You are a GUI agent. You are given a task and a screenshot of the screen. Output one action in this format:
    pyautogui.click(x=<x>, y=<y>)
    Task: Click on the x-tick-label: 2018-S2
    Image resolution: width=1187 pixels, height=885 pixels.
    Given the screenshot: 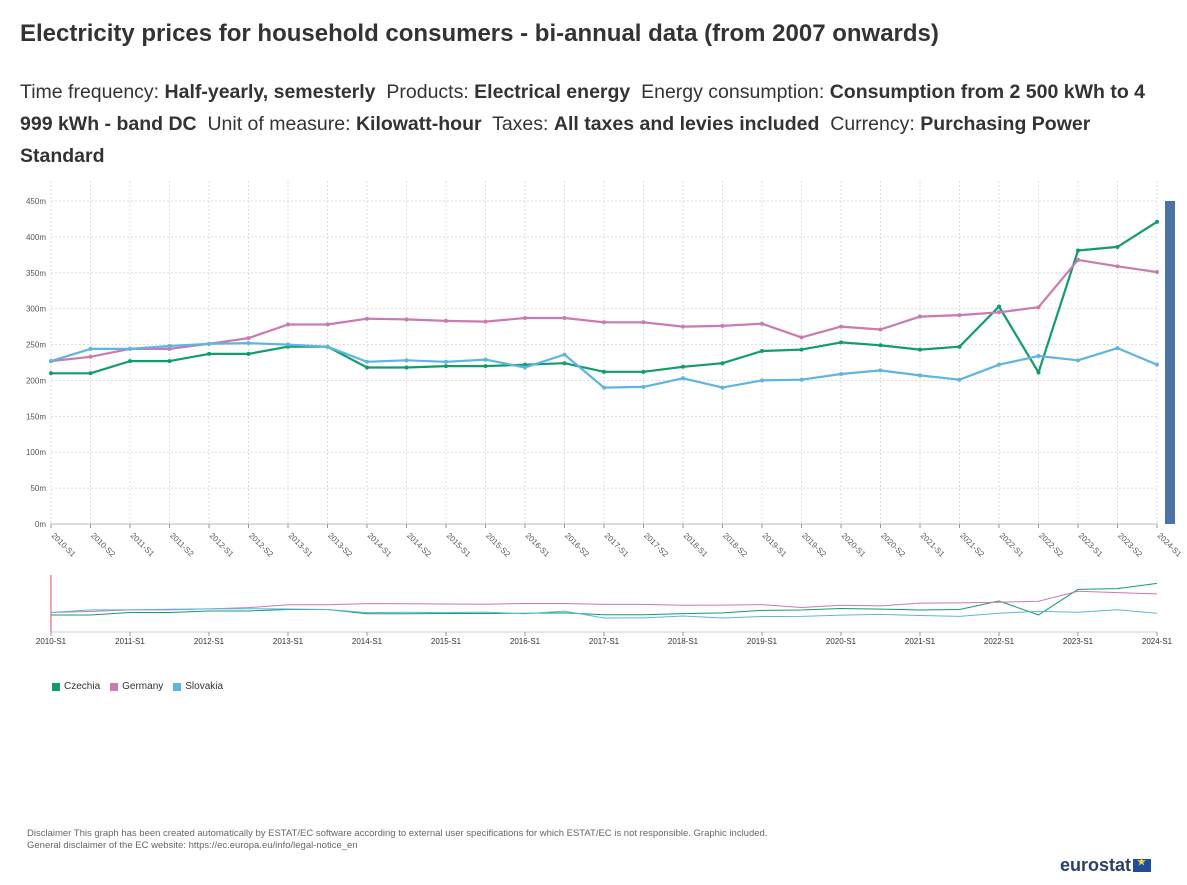 What is the action you would take?
    pyautogui.click(x=735, y=545)
    